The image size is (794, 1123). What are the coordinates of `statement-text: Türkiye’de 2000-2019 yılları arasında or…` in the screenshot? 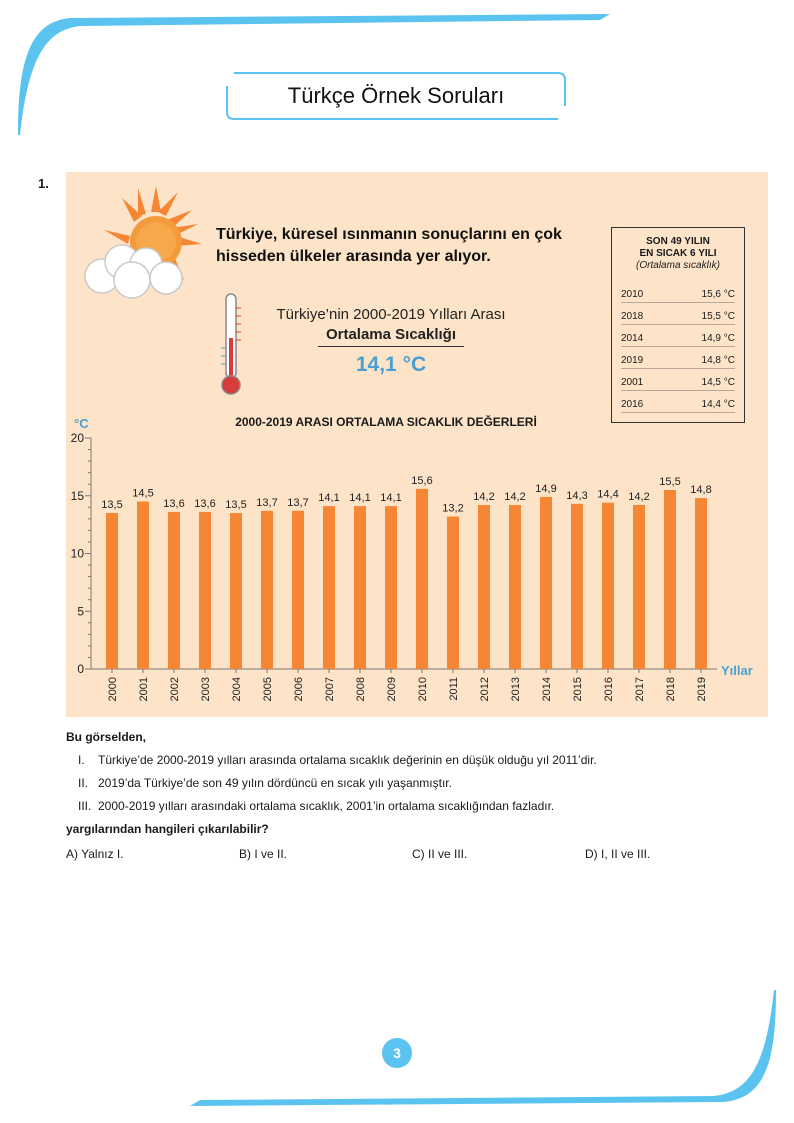 It's located at (347, 760).